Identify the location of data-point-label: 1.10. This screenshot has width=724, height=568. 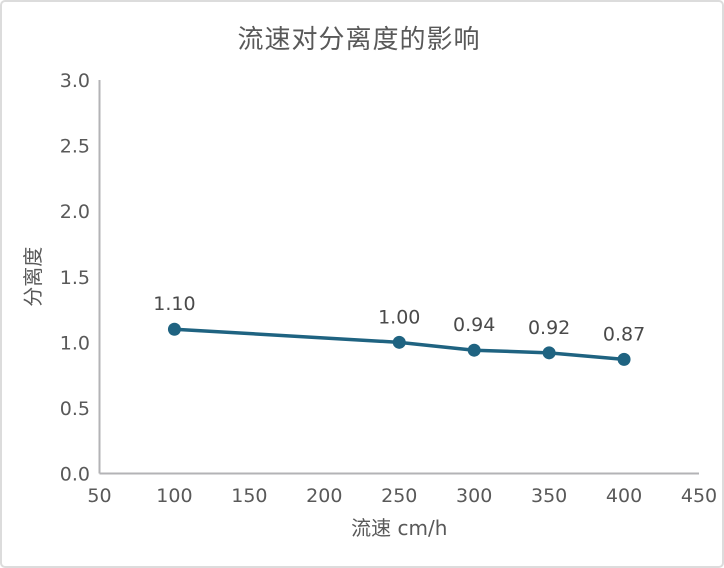
(174, 304).